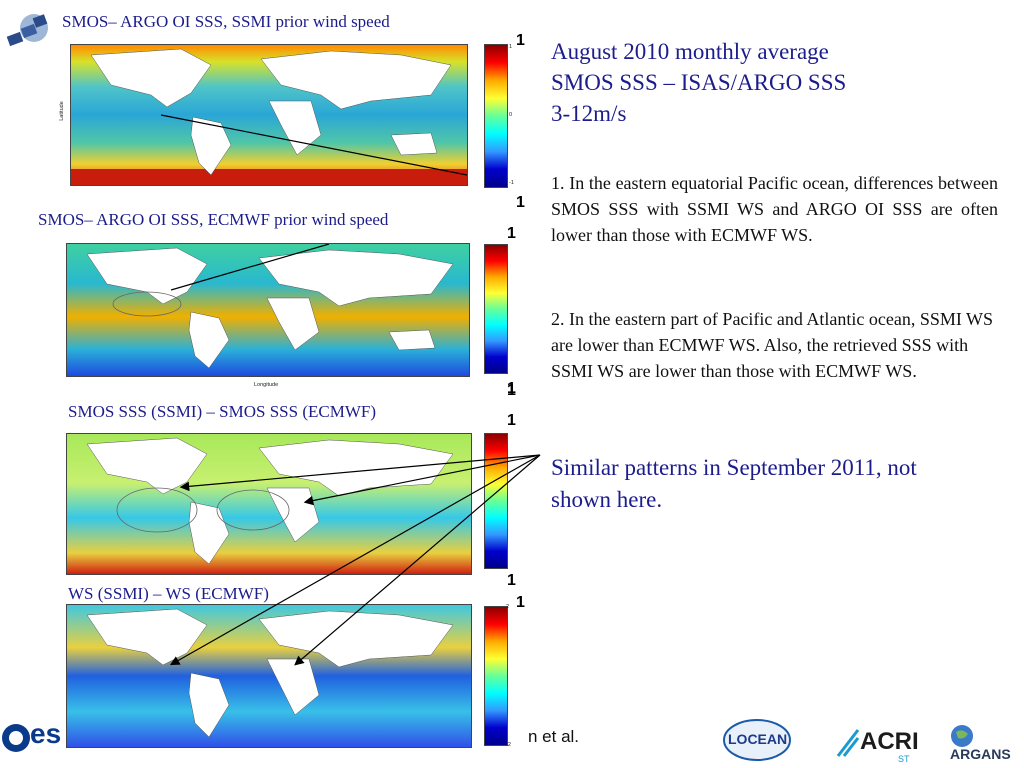  What do you see at coordinates (226, 21) in the screenshot?
I see `panel-title-1: SMOS– ARGO OI SSS, SSMI prior wind speed` at bounding box center [226, 21].